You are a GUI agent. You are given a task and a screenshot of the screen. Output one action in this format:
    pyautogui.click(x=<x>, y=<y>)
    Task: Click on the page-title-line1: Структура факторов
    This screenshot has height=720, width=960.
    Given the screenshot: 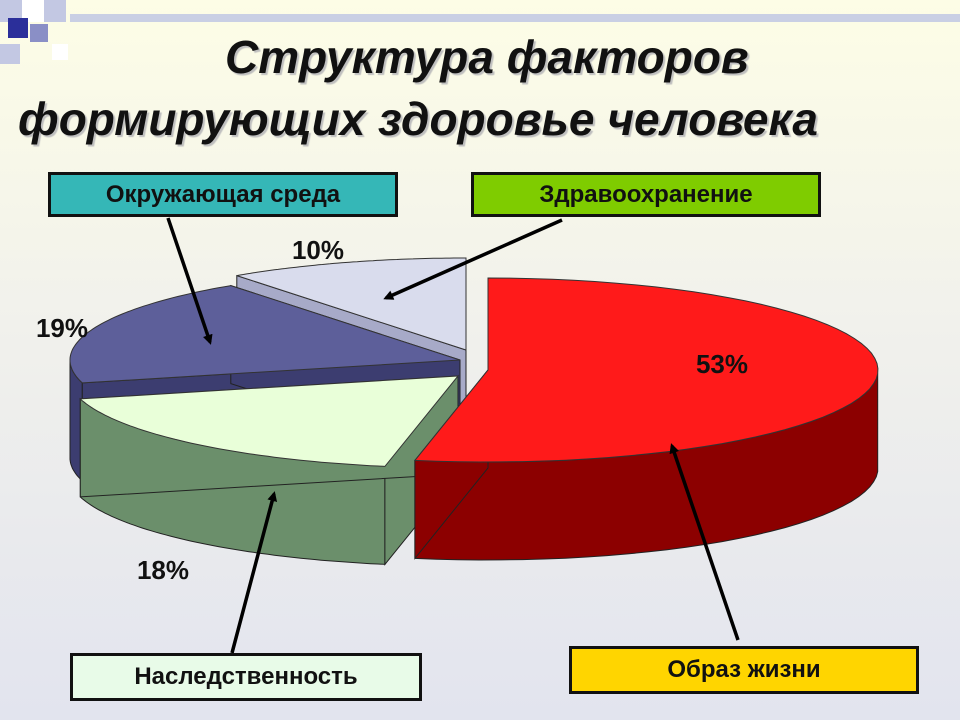 What is the action you would take?
    pyautogui.click(x=487, y=57)
    